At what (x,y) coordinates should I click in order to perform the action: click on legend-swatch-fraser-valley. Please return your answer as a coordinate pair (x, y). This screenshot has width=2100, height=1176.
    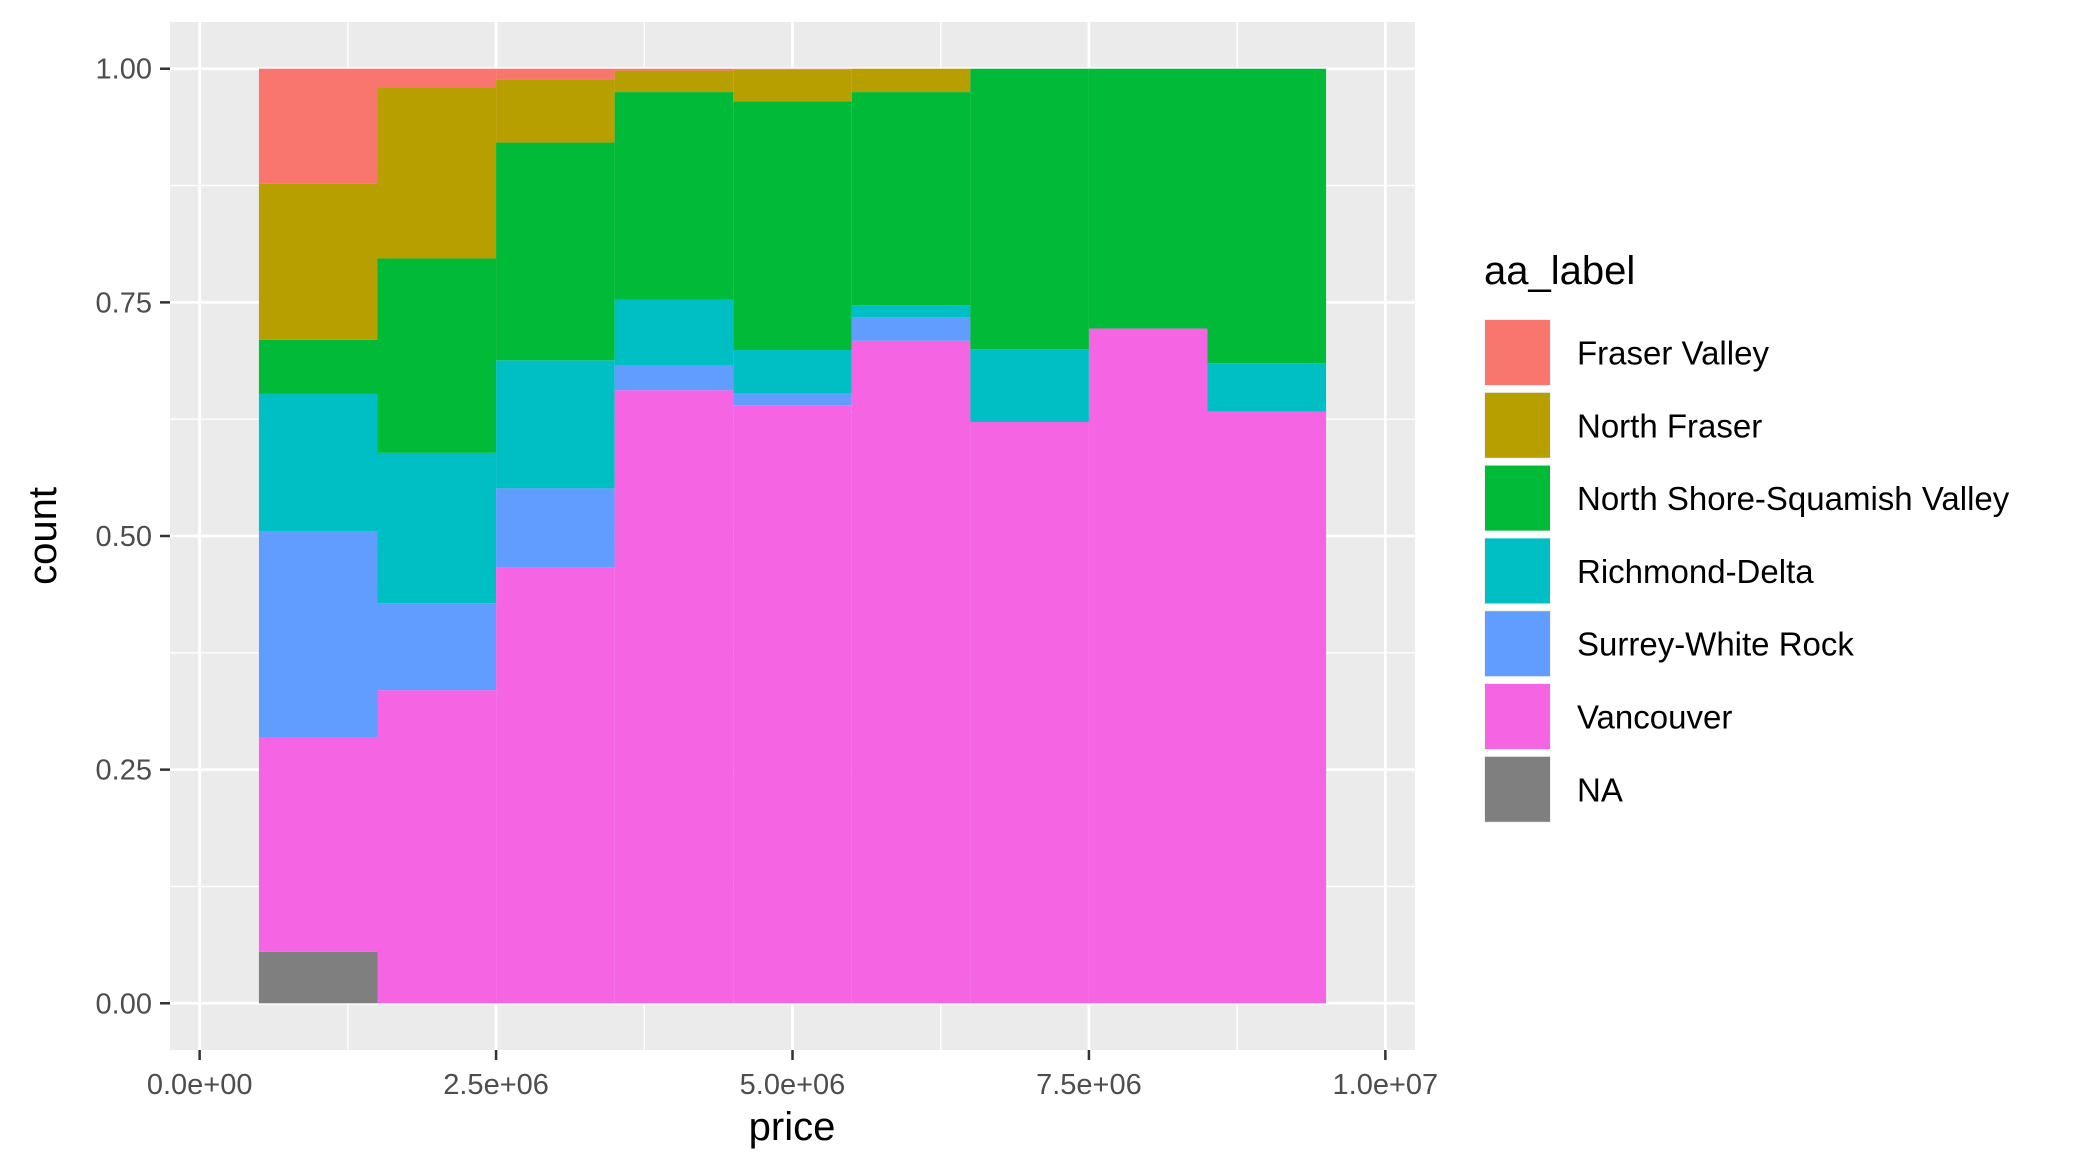
    Looking at the image, I should click on (1517, 352).